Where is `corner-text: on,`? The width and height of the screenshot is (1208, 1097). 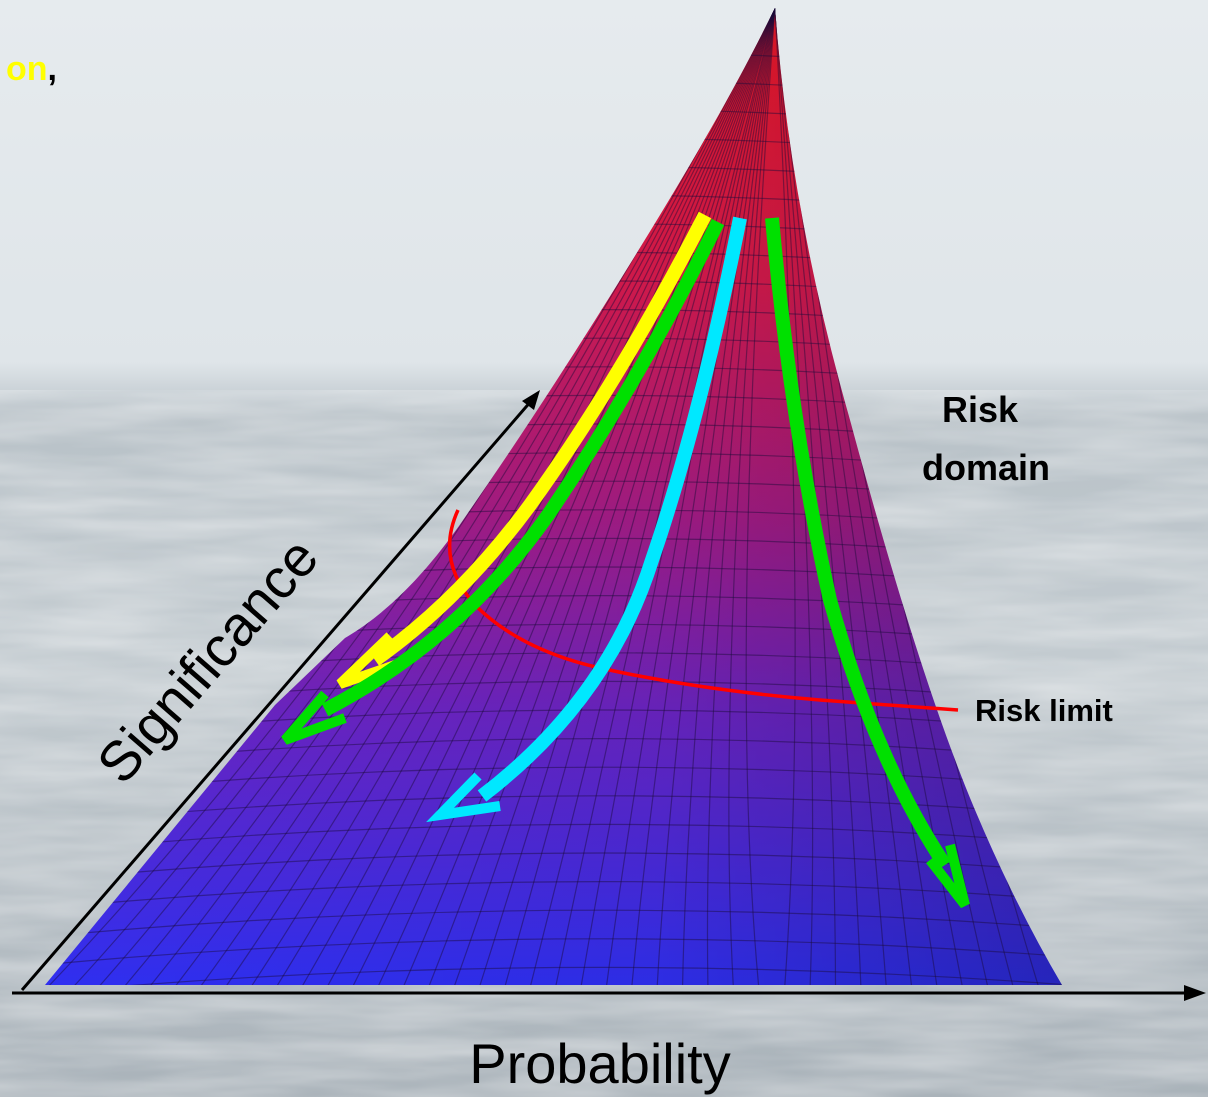 corner-text: on, is located at coordinates (31, 69).